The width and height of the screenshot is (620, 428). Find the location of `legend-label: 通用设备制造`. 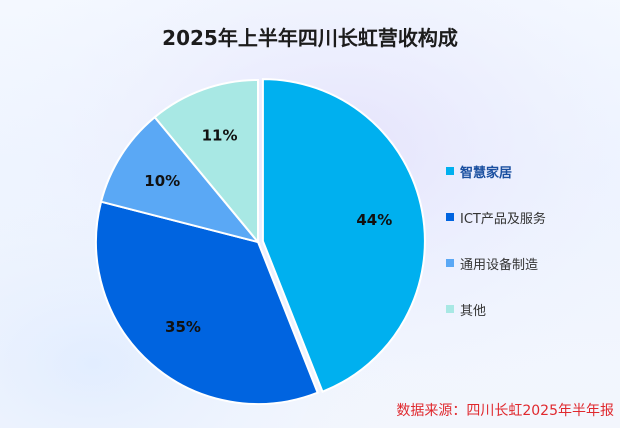

legend-label: 通用设备制造 is located at coordinates (499, 265).